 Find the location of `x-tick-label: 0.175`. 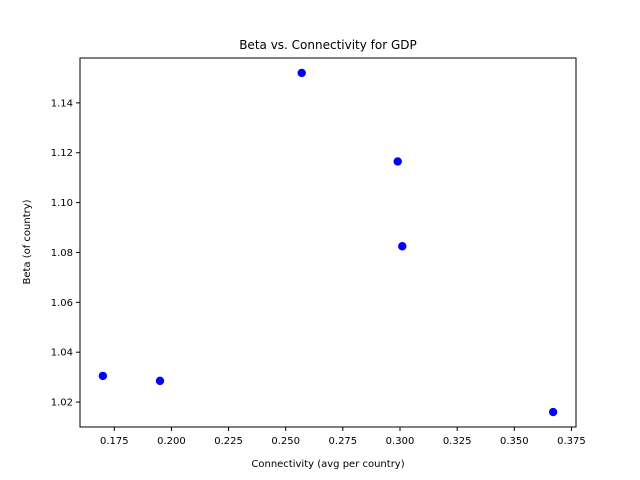

x-tick-label: 0.175 is located at coordinates (114, 441).